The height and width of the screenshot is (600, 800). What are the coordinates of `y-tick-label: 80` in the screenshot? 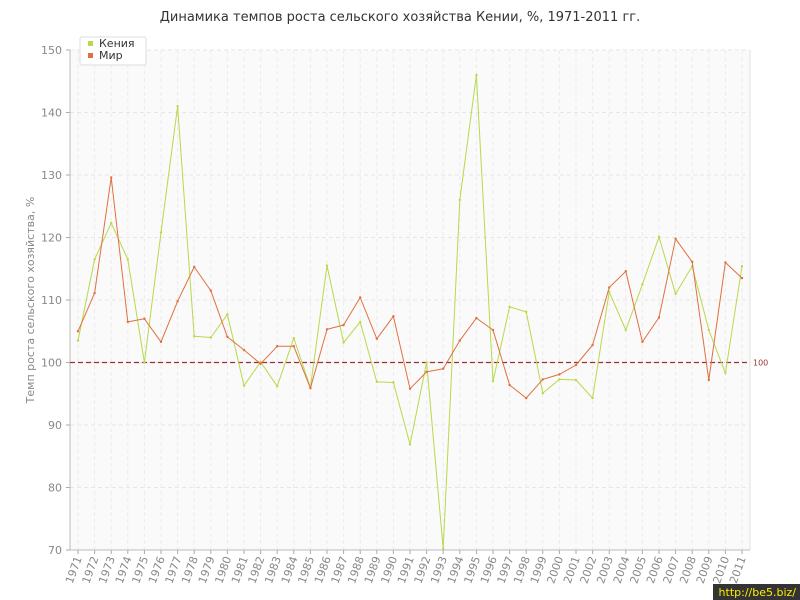 It's located at (55, 488).